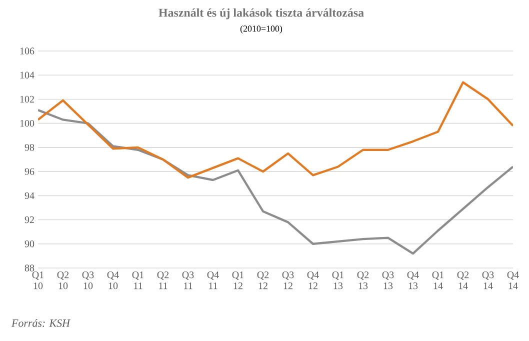  What do you see at coordinates (288, 281) in the screenshot?
I see `x-tick-label: Q3 12` at bounding box center [288, 281].